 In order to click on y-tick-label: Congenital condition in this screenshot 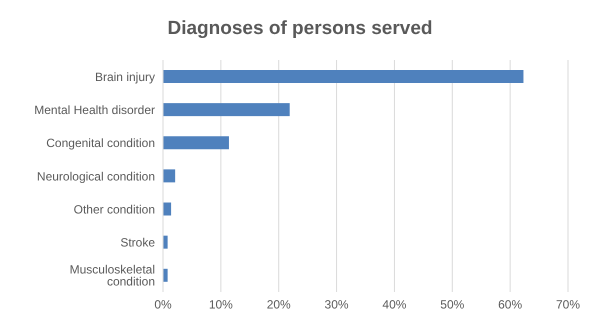, I will do `click(100, 143)`.